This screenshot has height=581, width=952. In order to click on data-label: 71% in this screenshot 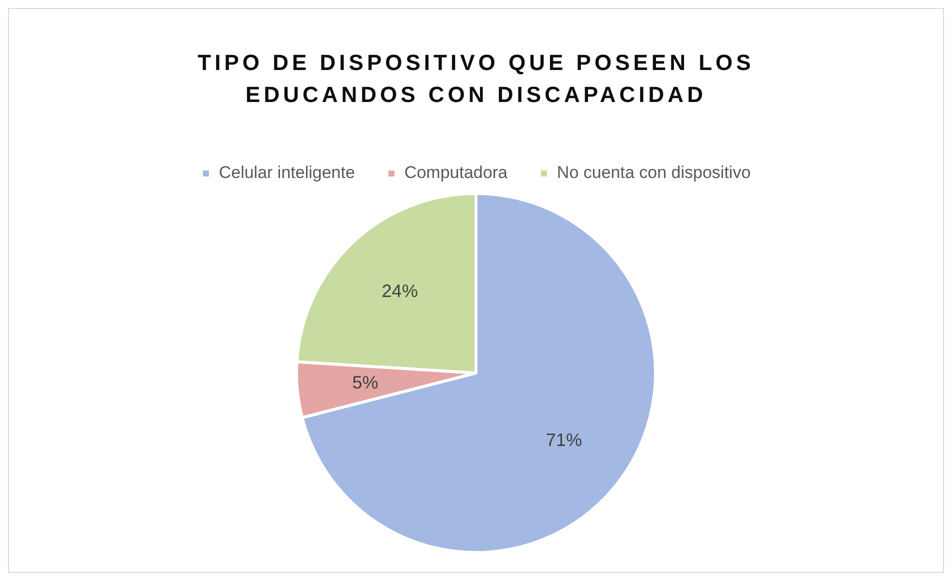, I will do `click(564, 440)`.